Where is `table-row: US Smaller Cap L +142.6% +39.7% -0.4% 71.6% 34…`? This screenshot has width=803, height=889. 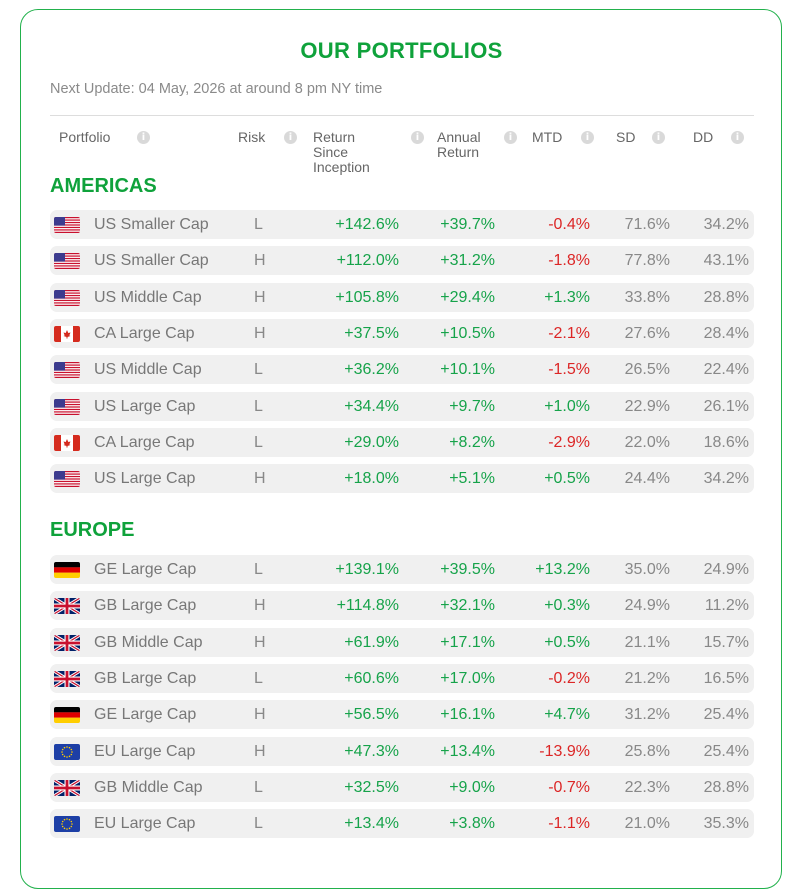 table-row: US Smaller Cap L +142.6% +39.7% -0.4% 71.6% 34… is located at coordinates (402, 224).